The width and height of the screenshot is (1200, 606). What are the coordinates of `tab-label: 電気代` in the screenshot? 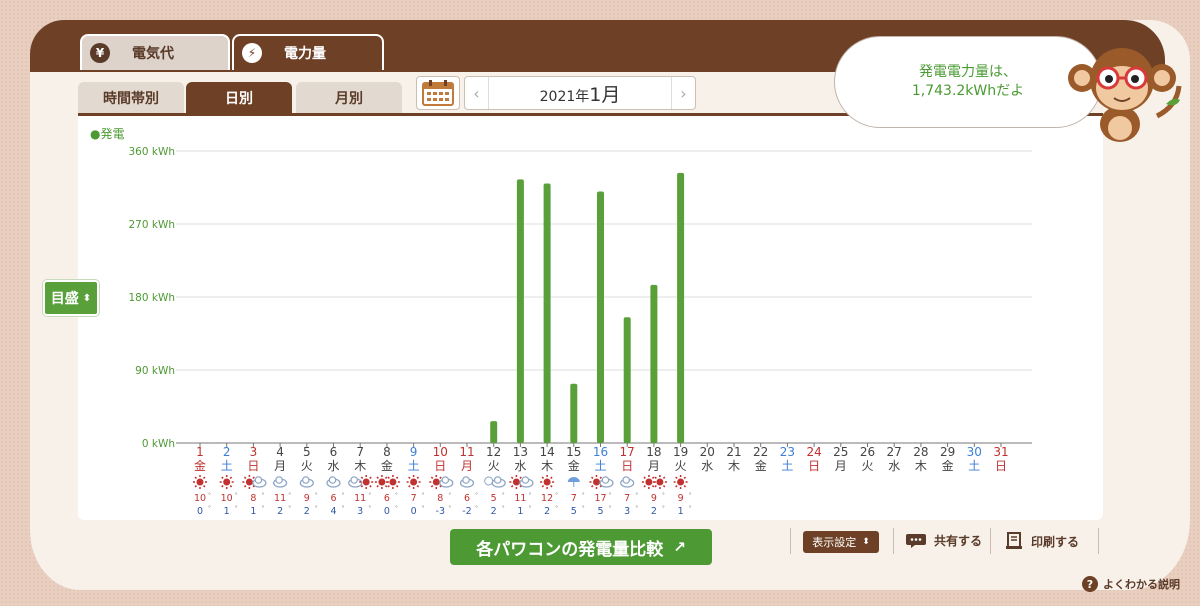 It's located at (153, 54).